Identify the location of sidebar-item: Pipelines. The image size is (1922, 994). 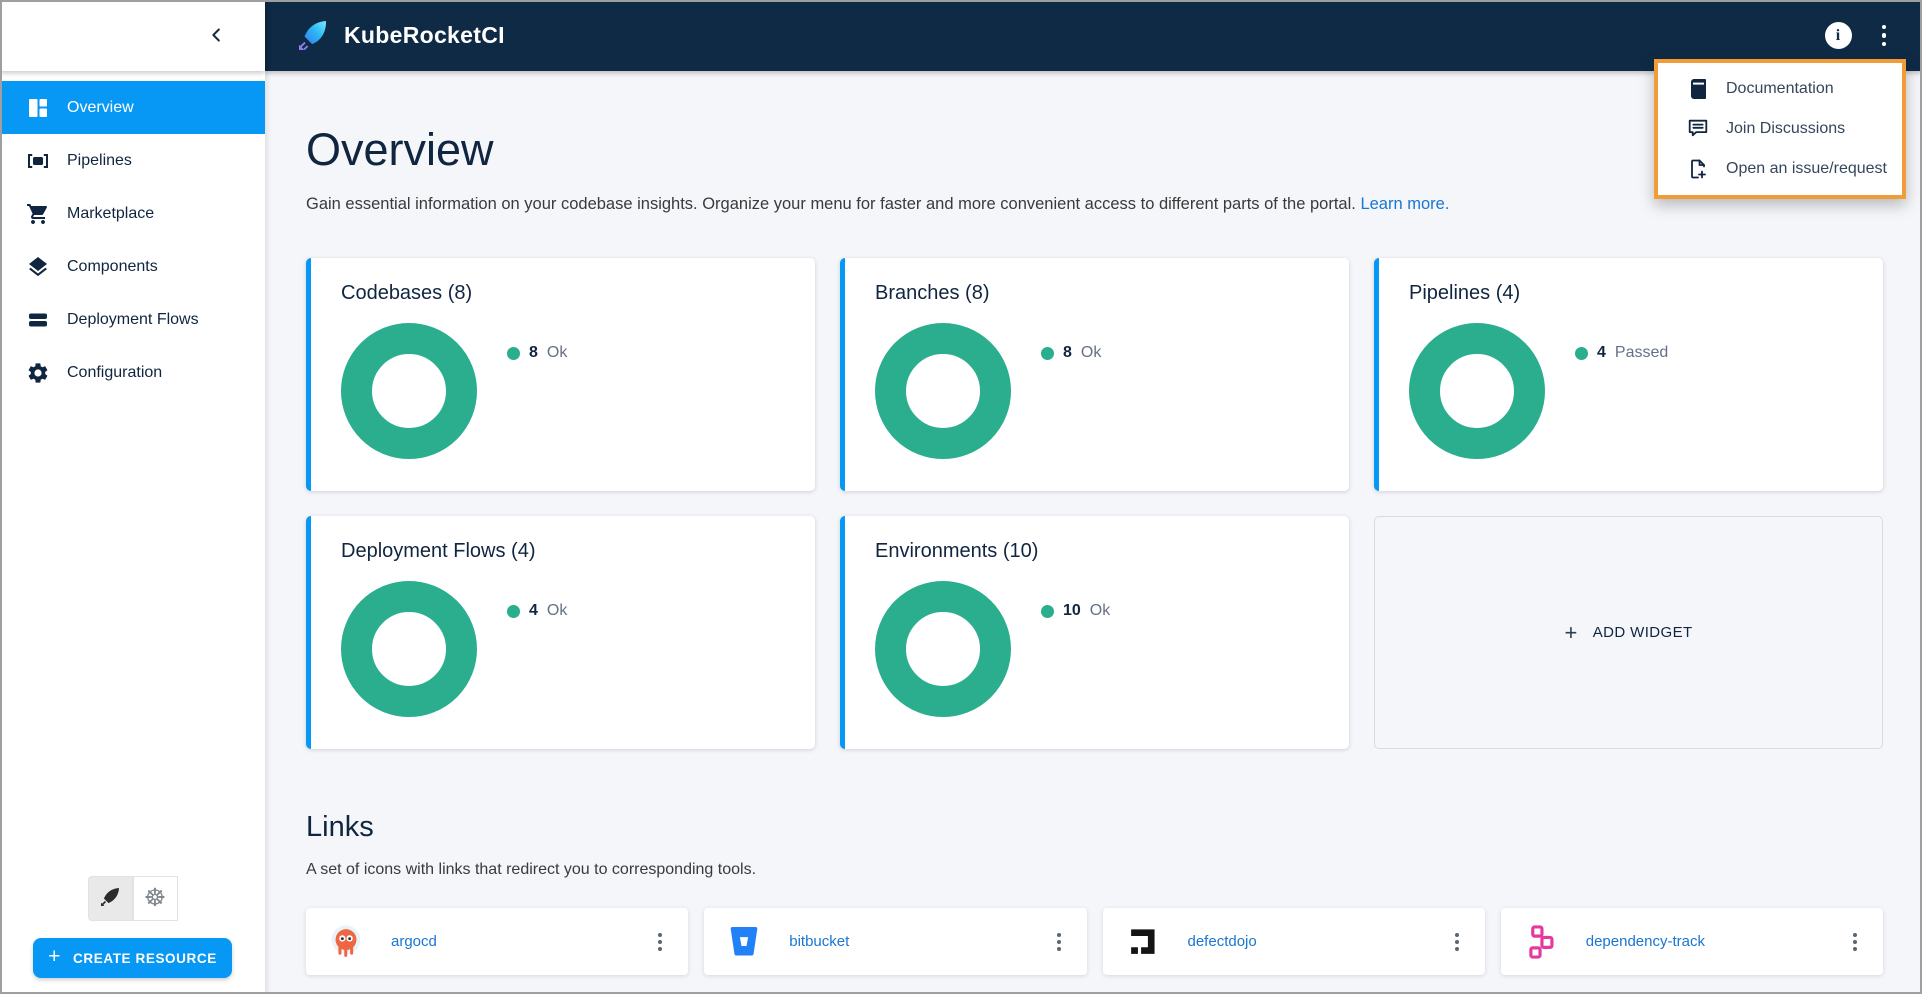
(132, 160).